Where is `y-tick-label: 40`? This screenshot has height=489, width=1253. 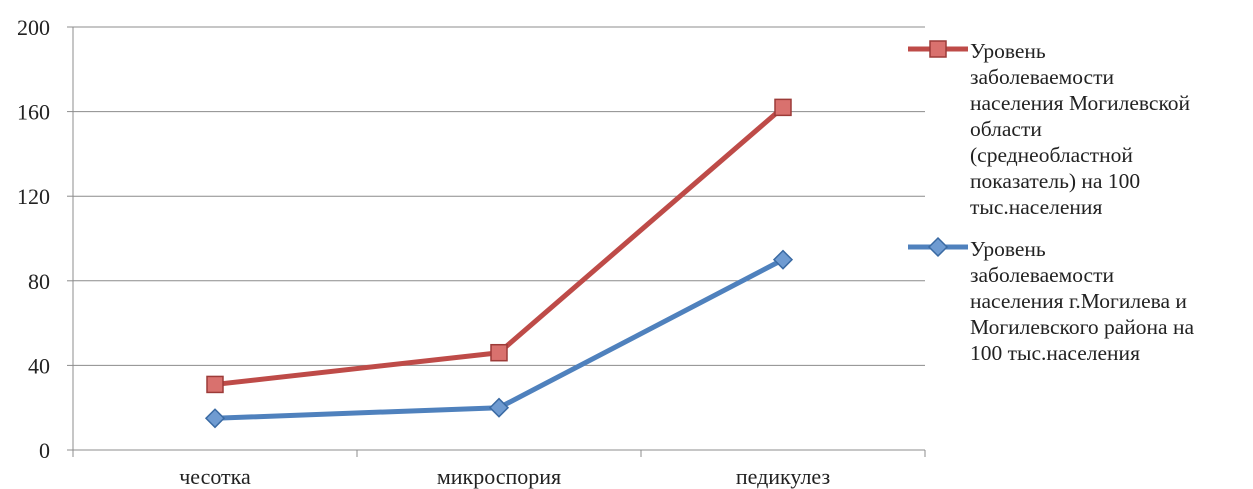 y-tick-label: 40 is located at coordinates (39, 365).